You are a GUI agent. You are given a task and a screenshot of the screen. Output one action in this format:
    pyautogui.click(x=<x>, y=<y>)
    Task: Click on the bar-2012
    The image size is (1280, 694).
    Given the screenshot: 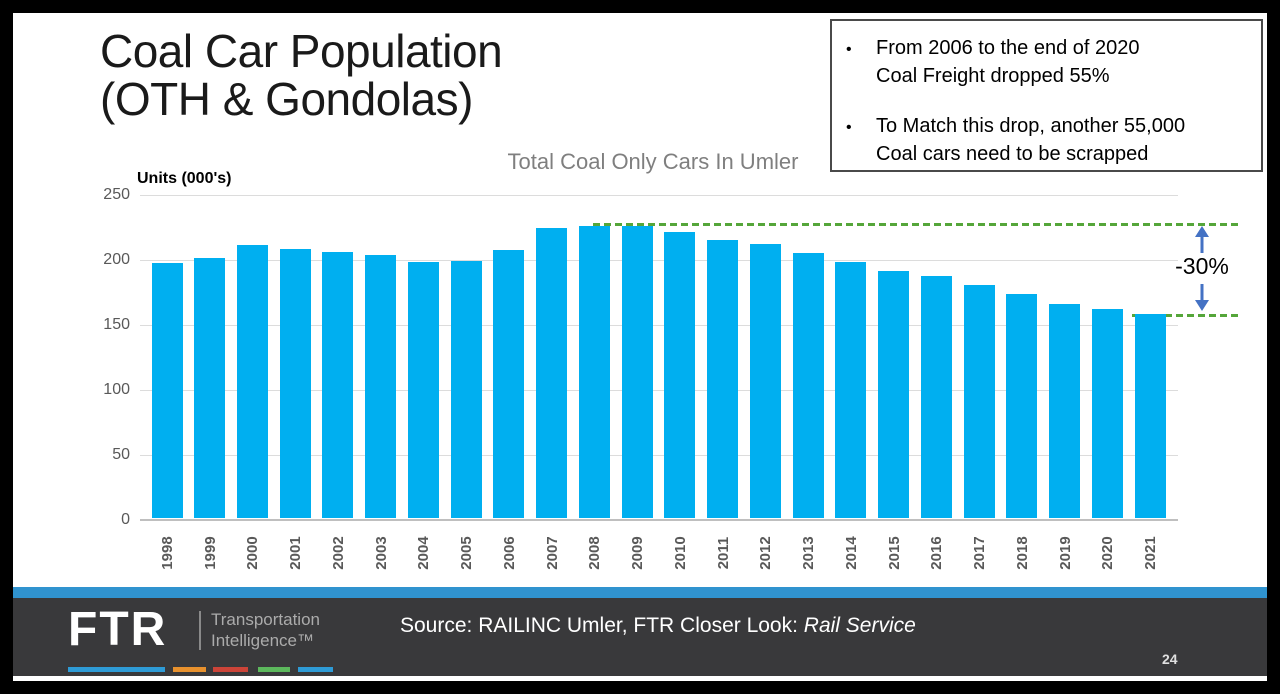 What is the action you would take?
    pyautogui.click(x=765, y=380)
    